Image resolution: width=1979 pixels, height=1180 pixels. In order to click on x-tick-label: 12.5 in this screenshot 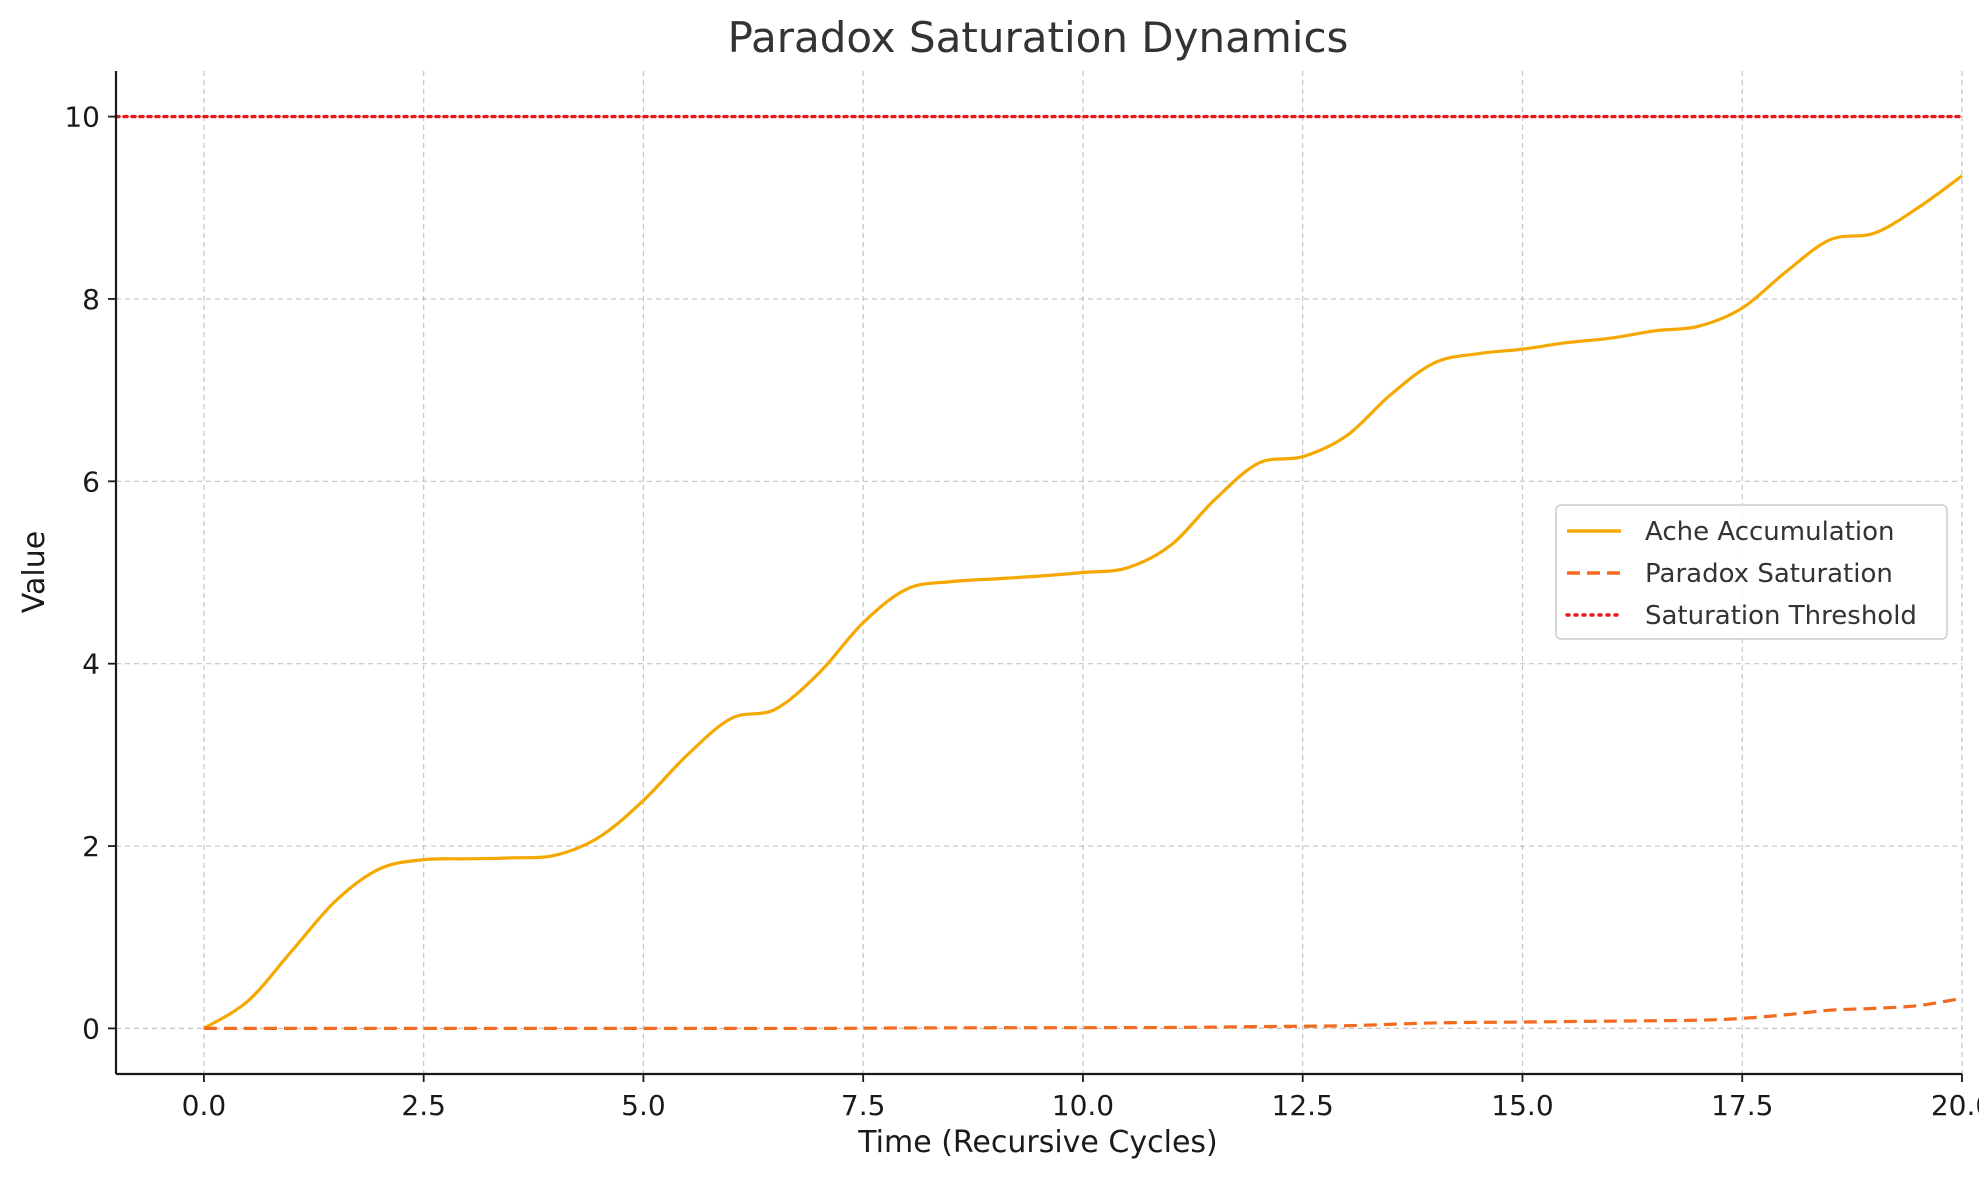, I will do `click(1303, 1105)`.